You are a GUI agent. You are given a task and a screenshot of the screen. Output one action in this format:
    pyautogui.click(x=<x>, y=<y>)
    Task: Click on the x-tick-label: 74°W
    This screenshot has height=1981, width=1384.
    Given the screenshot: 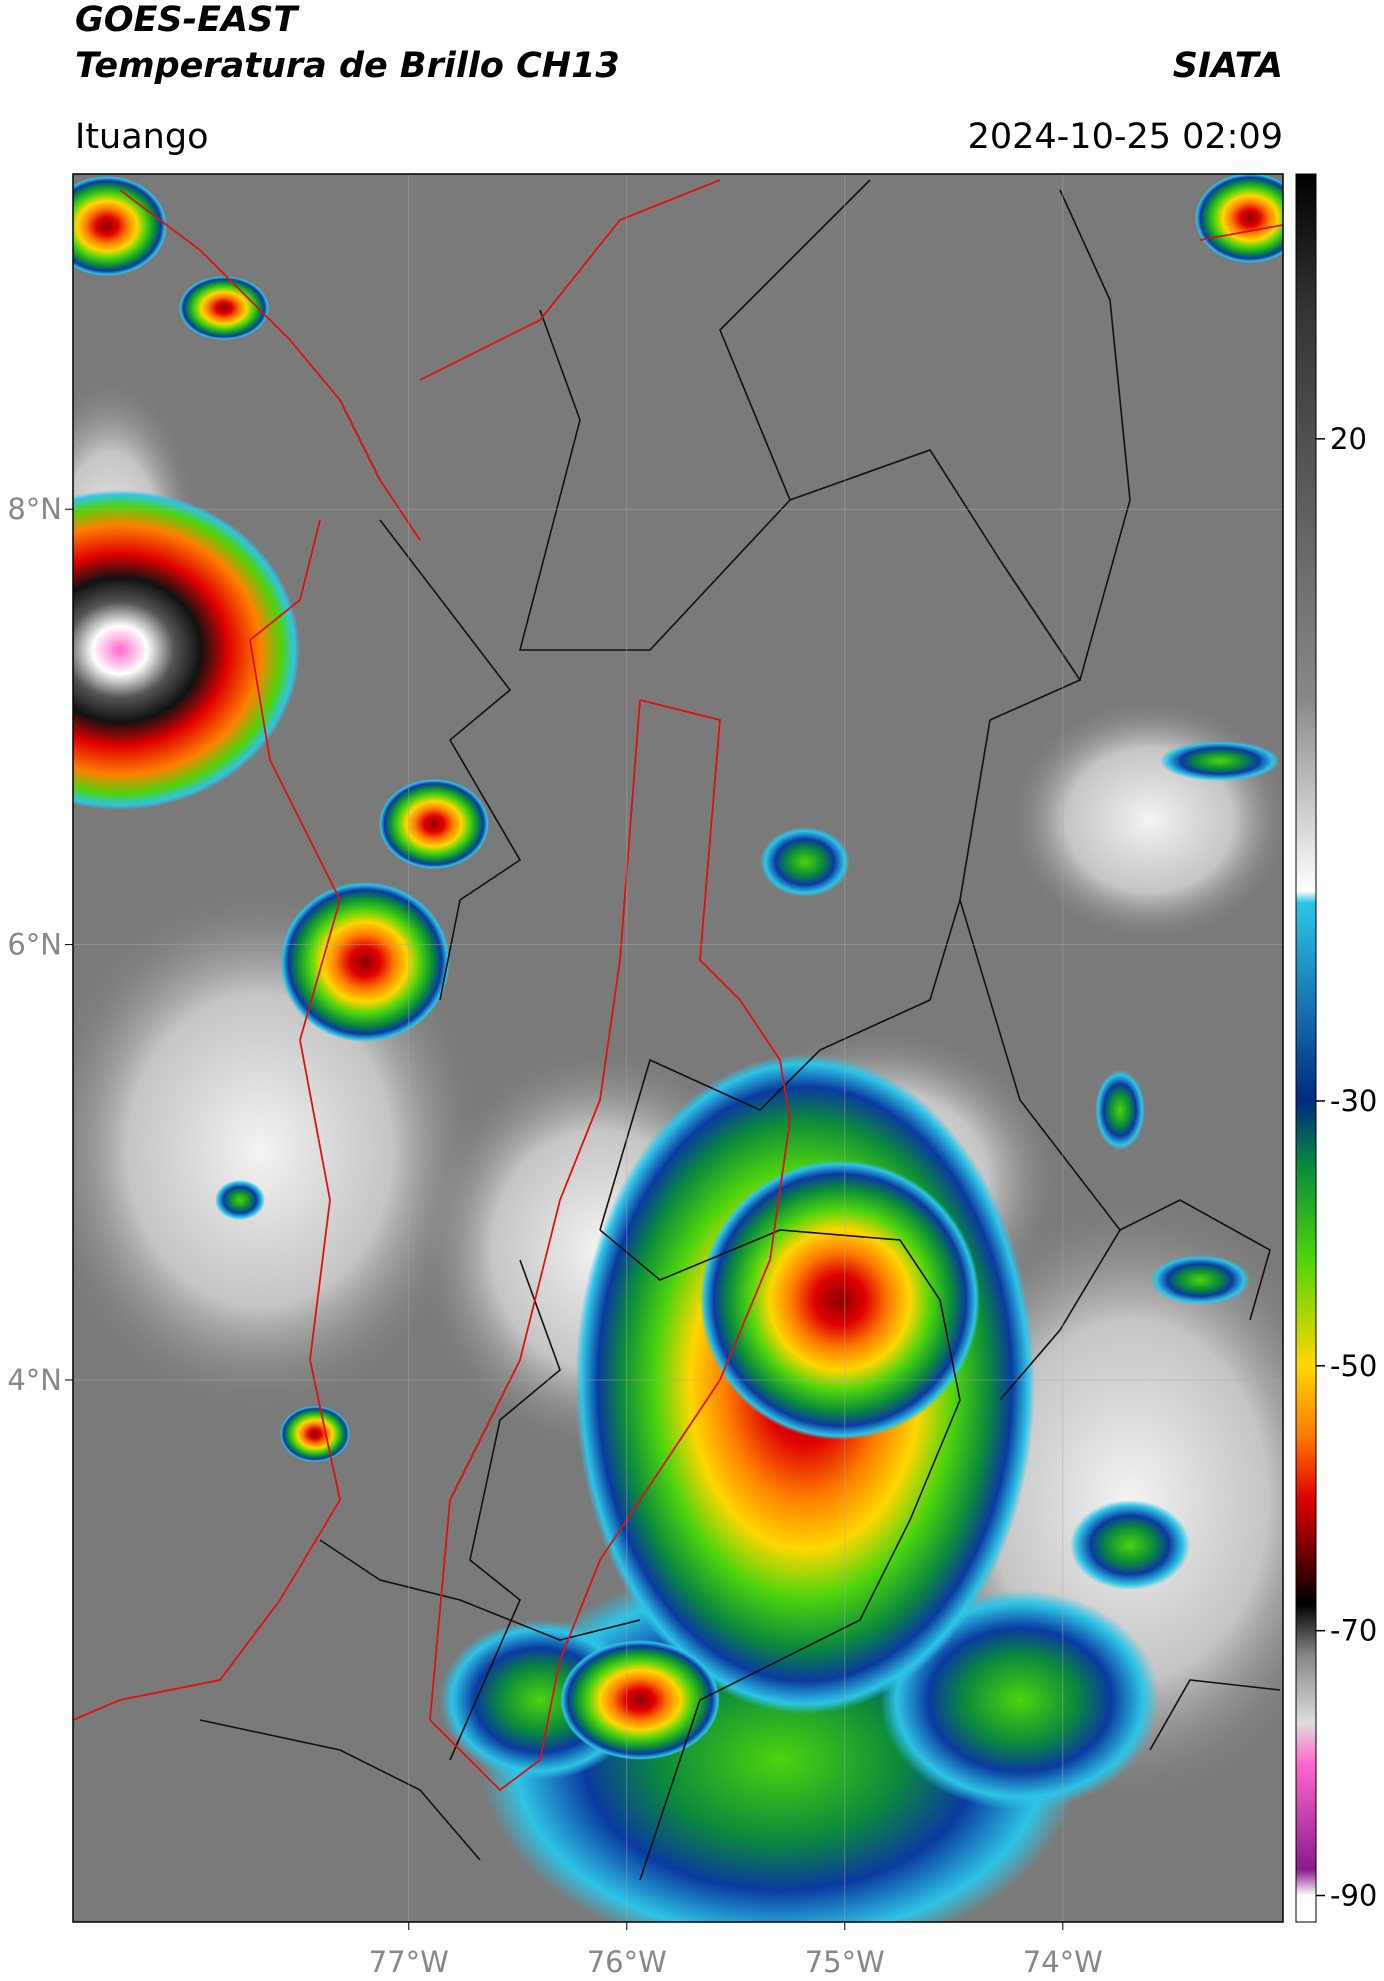 What is the action you would take?
    pyautogui.click(x=1063, y=1962)
    